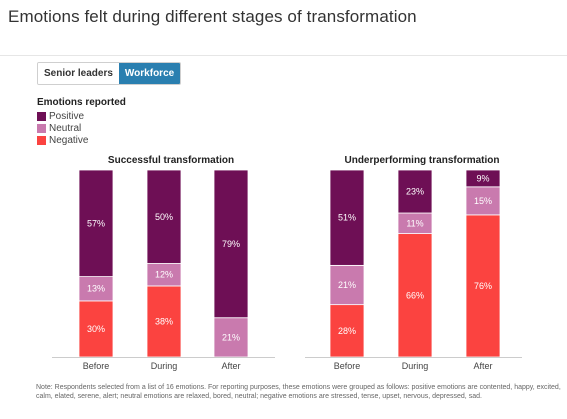 This screenshot has height=419, width=567. I want to click on data-label: 30%, so click(96, 329).